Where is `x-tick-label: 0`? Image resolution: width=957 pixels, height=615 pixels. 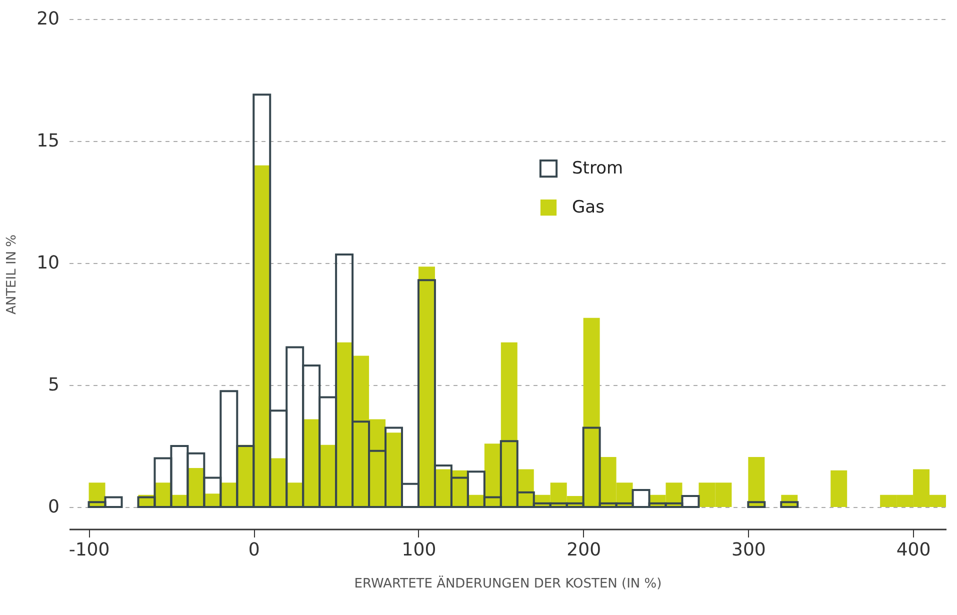
x-tick-label: 0 is located at coordinates (254, 550).